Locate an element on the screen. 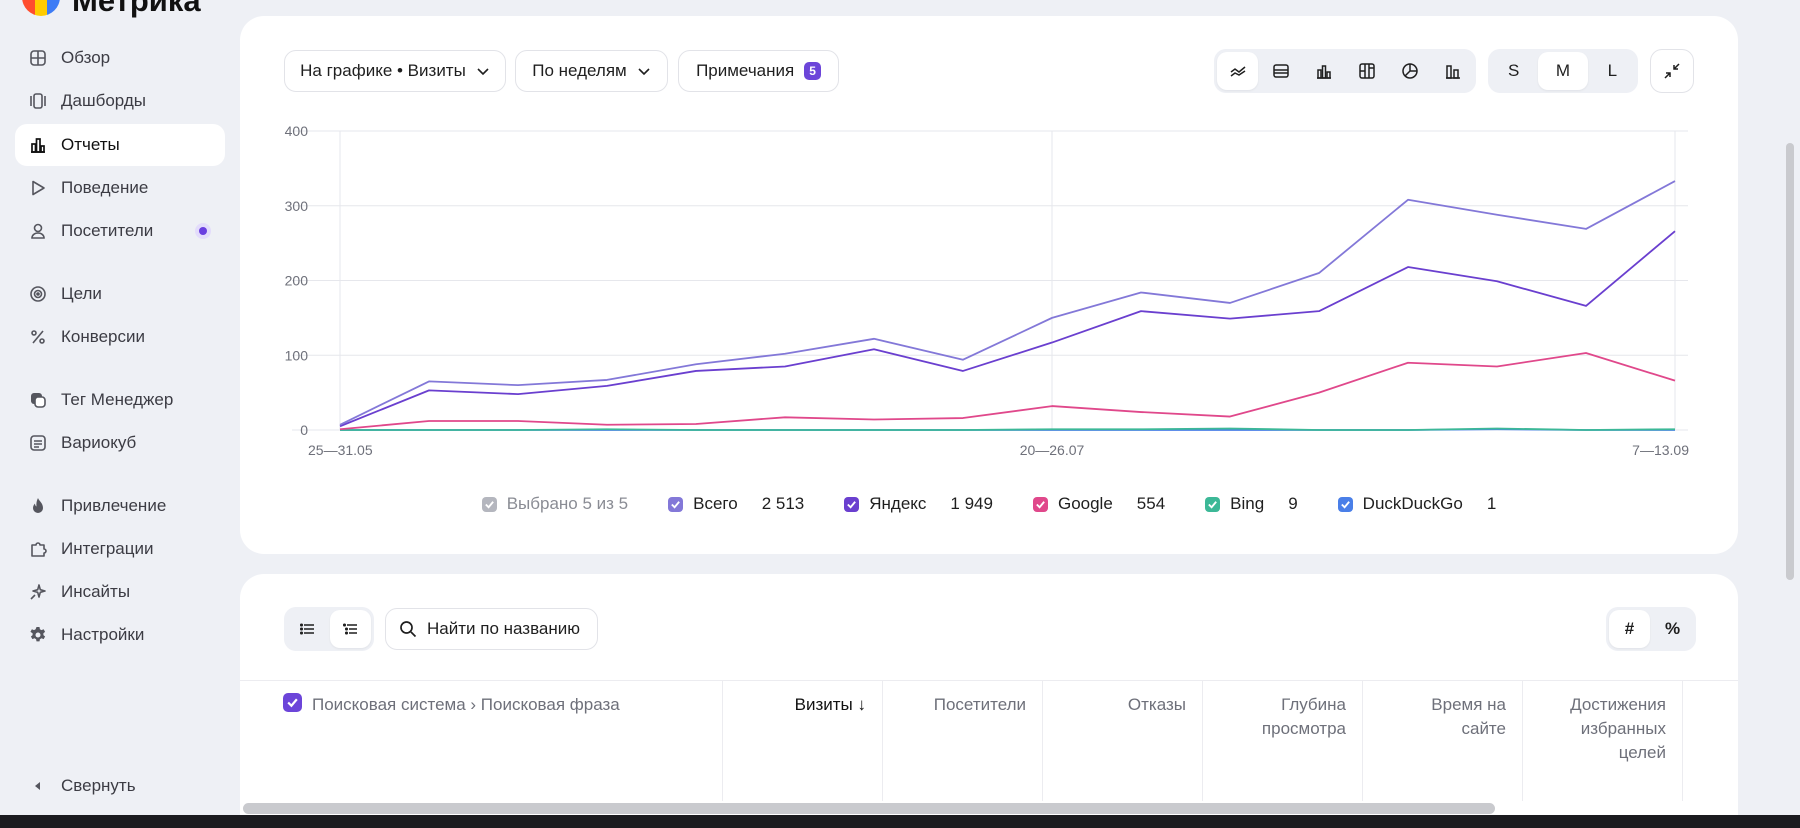 Image resolution: width=1800 pixels, height=828 pixels. logo: Метрика is located at coordinates (111, 8).